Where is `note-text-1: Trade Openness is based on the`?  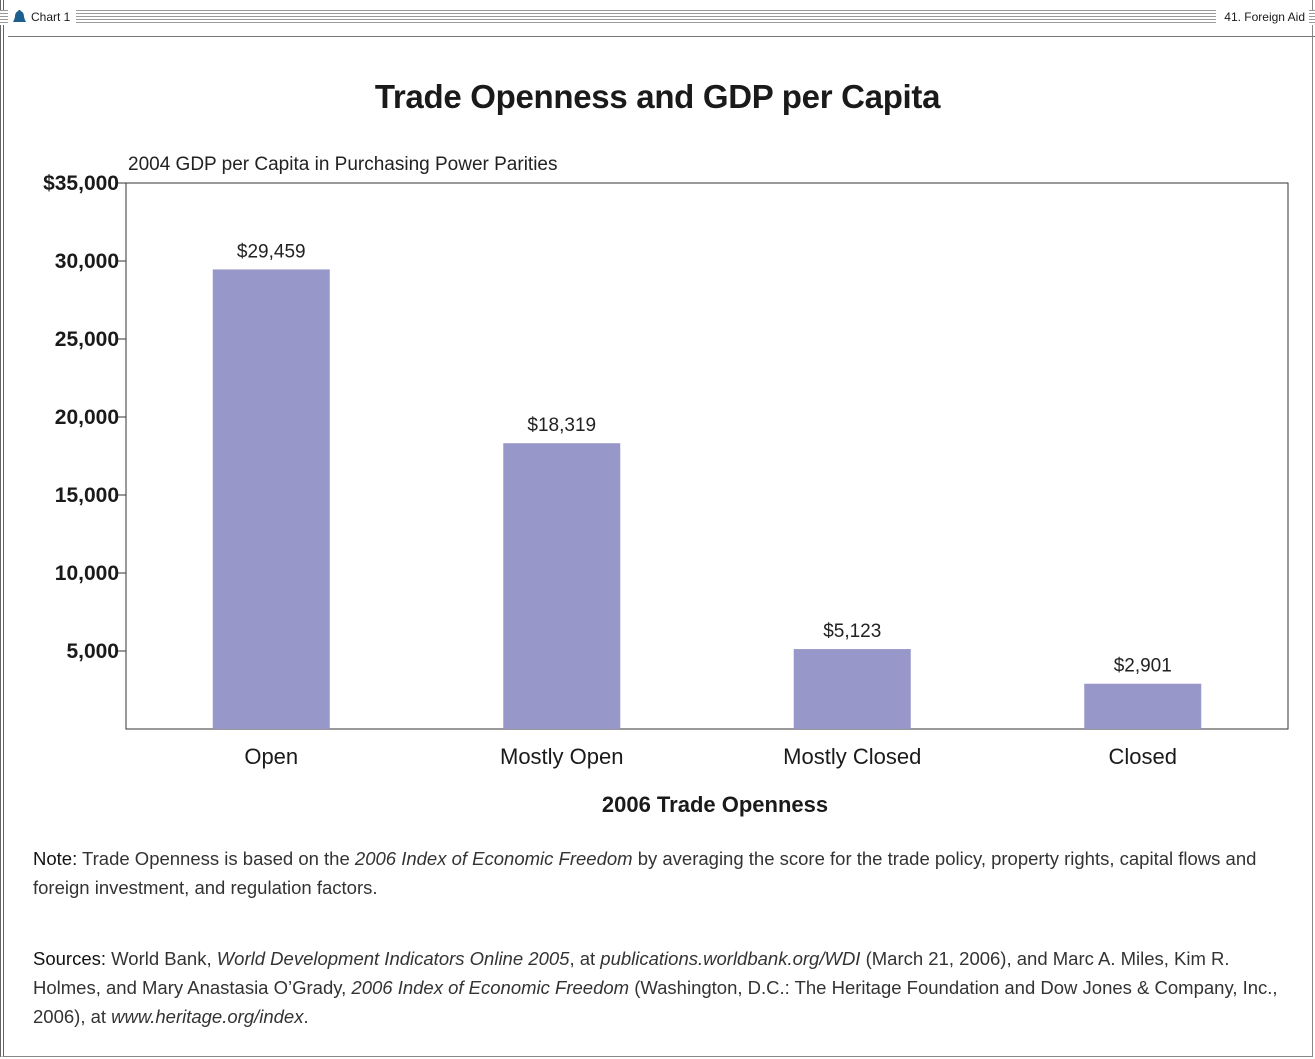
note-text-1: Trade Openness is based on the is located at coordinates (216, 858).